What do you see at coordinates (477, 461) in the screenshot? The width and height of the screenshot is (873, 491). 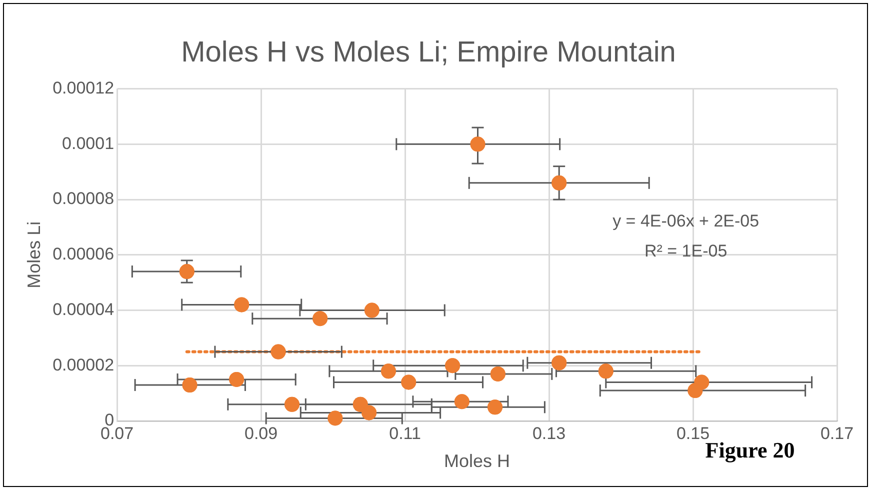 I see `x-axis-title: Moles H` at bounding box center [477, 461].